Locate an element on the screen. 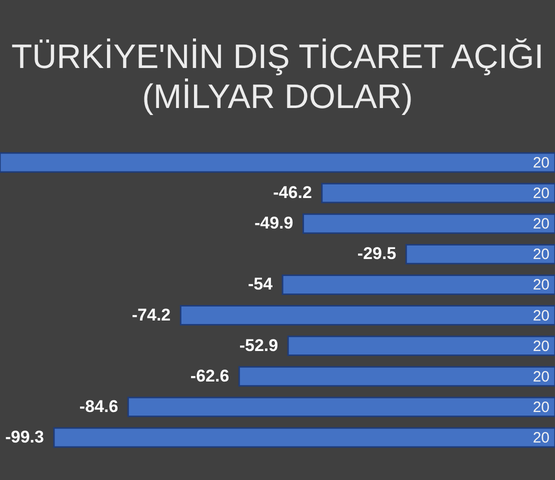 Image resolution: width=555 pixels, height=480 pixels. data-label: -46.2 is located at coordinates (292, 192).